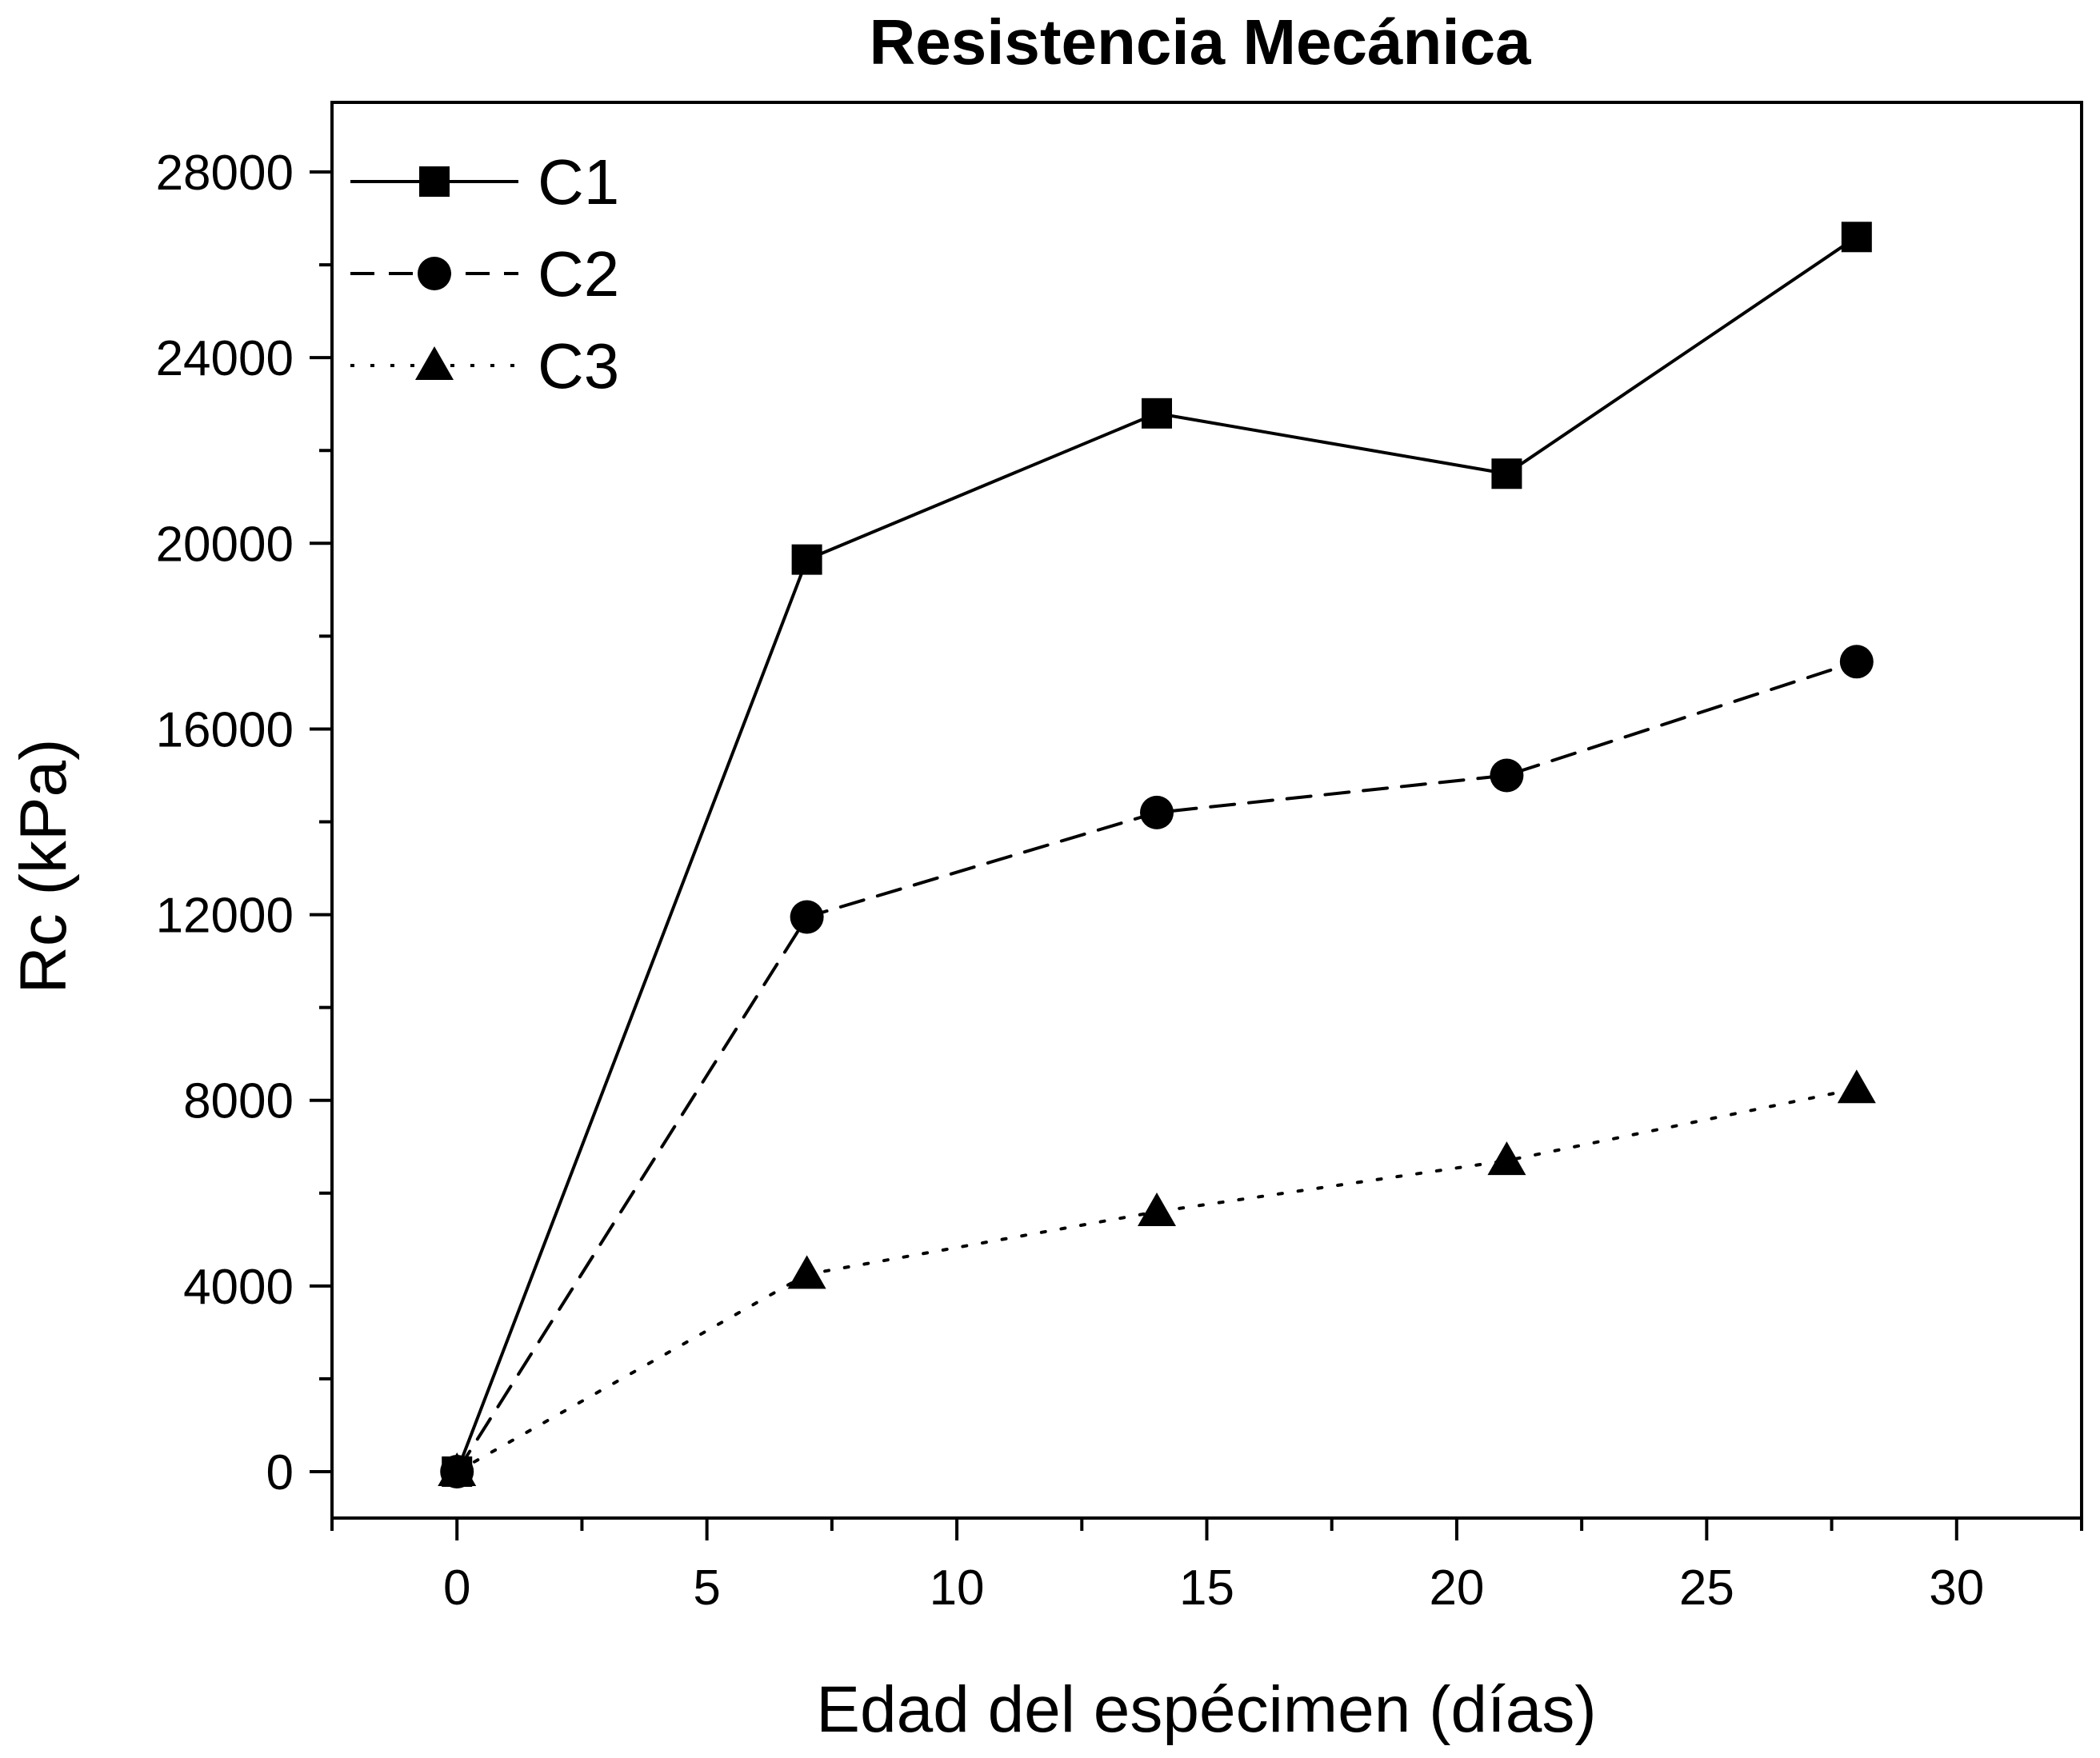 This screenshot has height=1758, width=2100. Describe the element at coordinates (1206, 1588) in the screenshot. I see `x-tick-label: 15` at that location.